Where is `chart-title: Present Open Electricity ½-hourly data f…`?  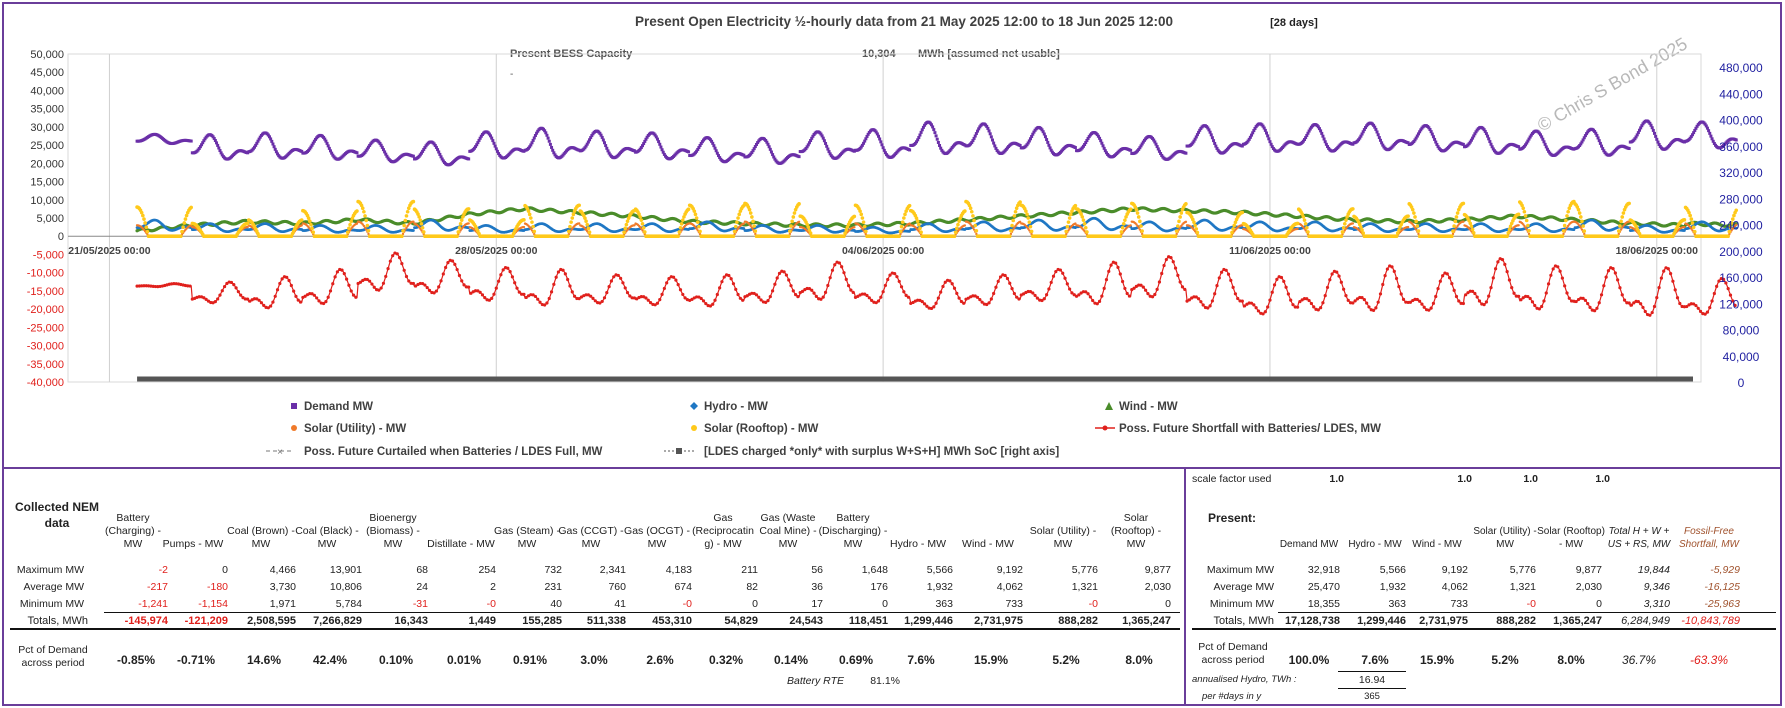
chart-title: Present Open Electricity ½-hourly data f… is located at coordinates (904, 21).